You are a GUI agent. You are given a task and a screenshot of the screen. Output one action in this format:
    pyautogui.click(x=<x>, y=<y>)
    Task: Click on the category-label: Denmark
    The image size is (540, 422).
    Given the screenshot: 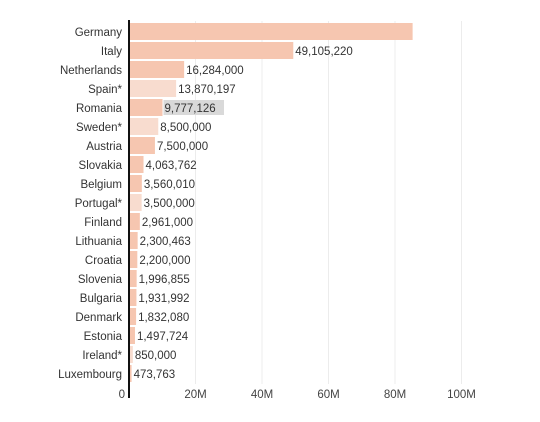 What is the action you would take?
    pyautogui.click(x=98, y=318)
    